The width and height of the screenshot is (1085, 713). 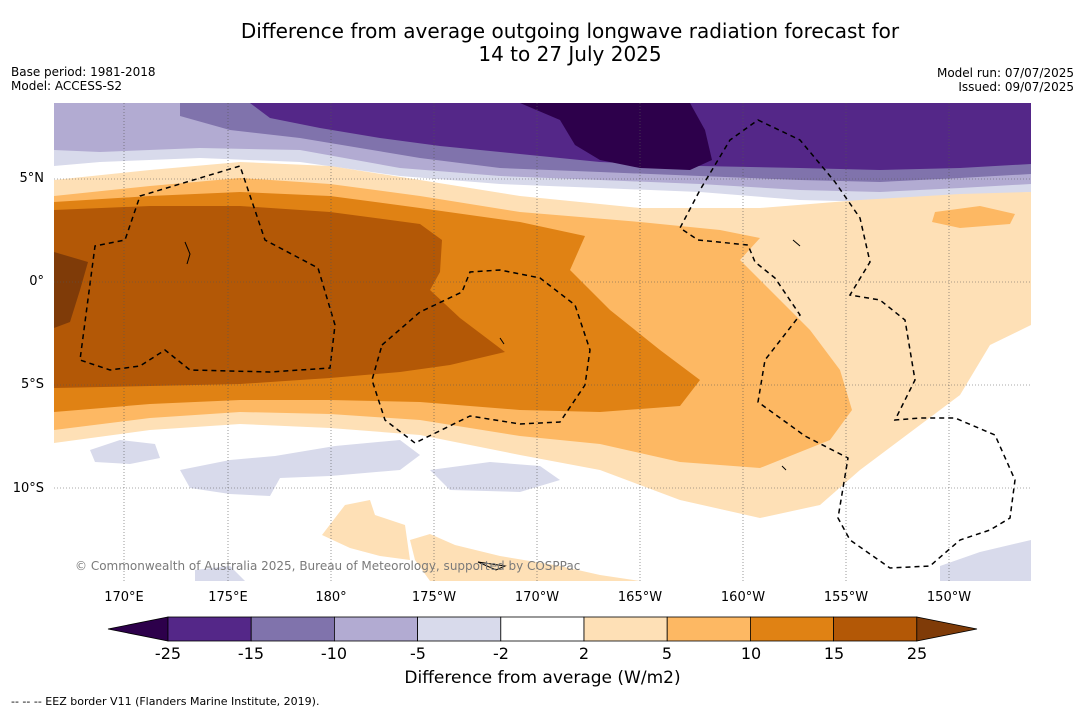 What do you see at coordinates (334, 653) in the screenshot?
I see `colorbar-tick: -10` at bounding box center [334, 653].